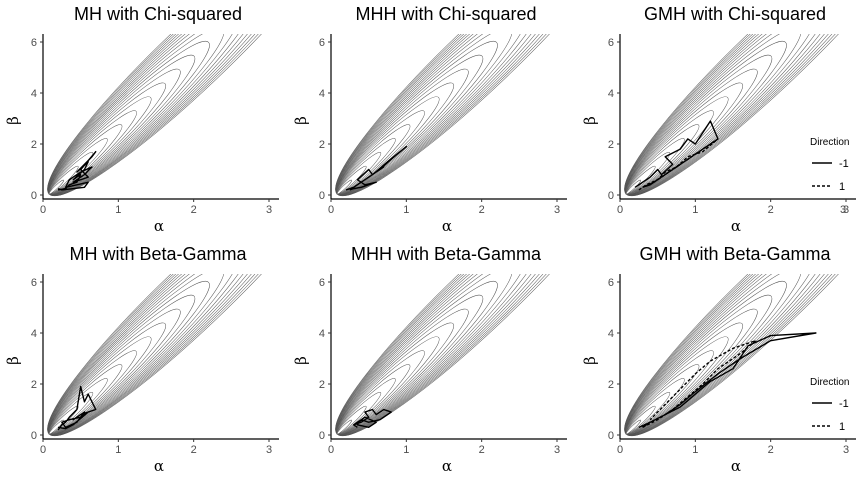 This screenshot has height=480, width=863. What do you see at coordinates (844, 164) in the screenshot?
I see `legend-label: -1` at bounding box center [844, 164].